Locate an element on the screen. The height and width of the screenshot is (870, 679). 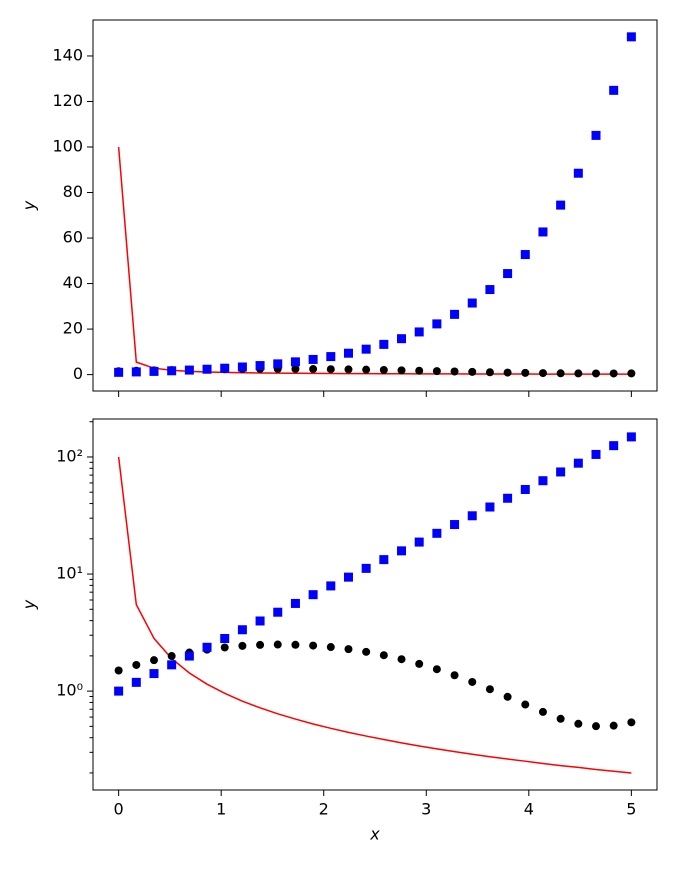
y-tick-label: 80 is located at coordinates (73, 191).